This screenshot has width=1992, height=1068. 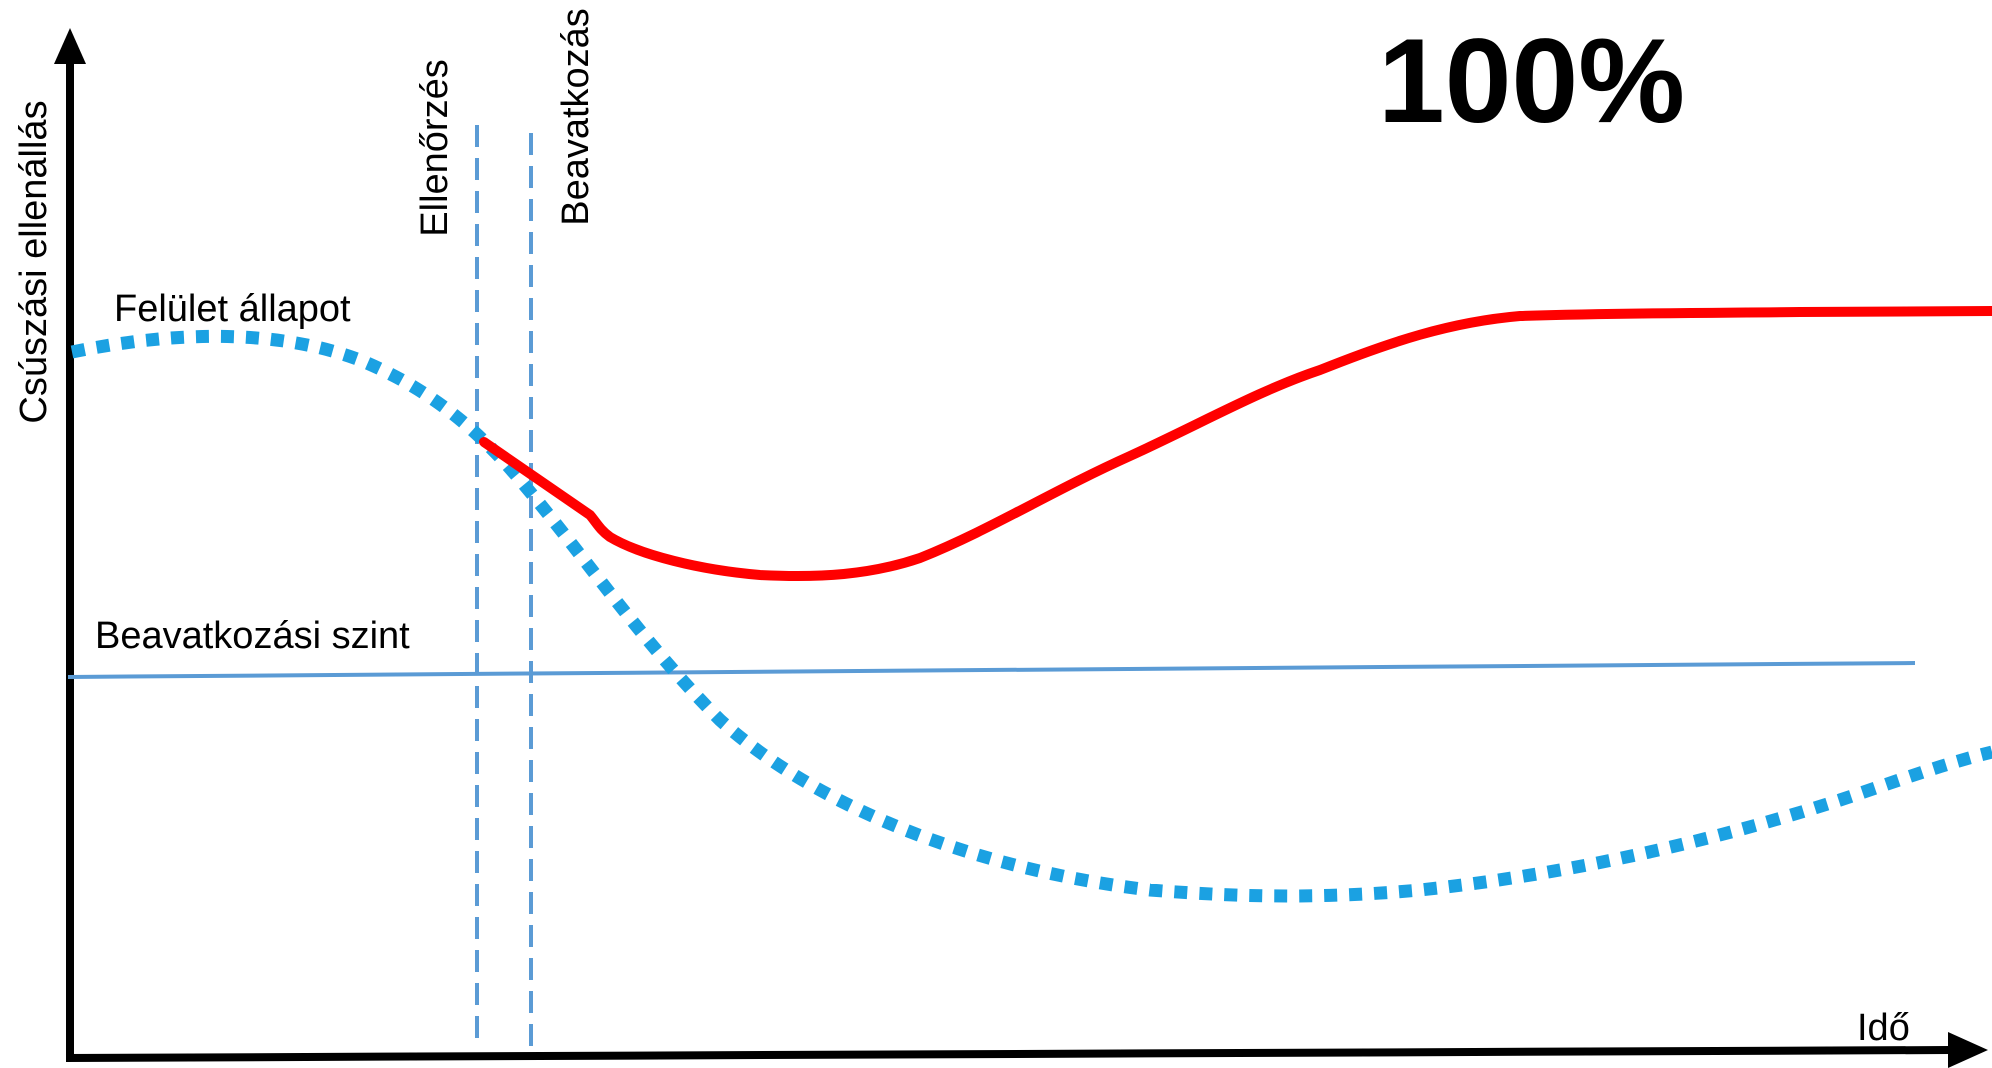 I want to click on y-axis-arrowhead, so click(x=70, y=46).